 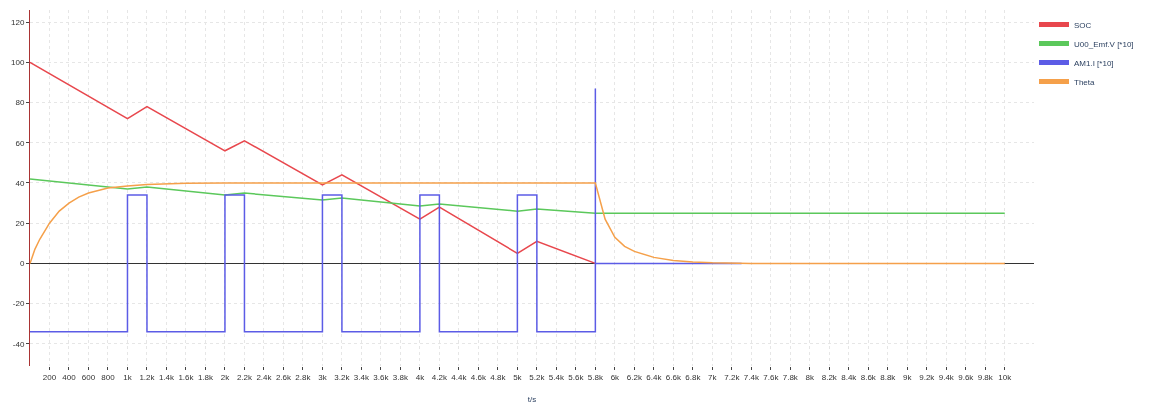 I want to click on legend-label: U00_Emf.V [*10], so click(x=1104, y=44).